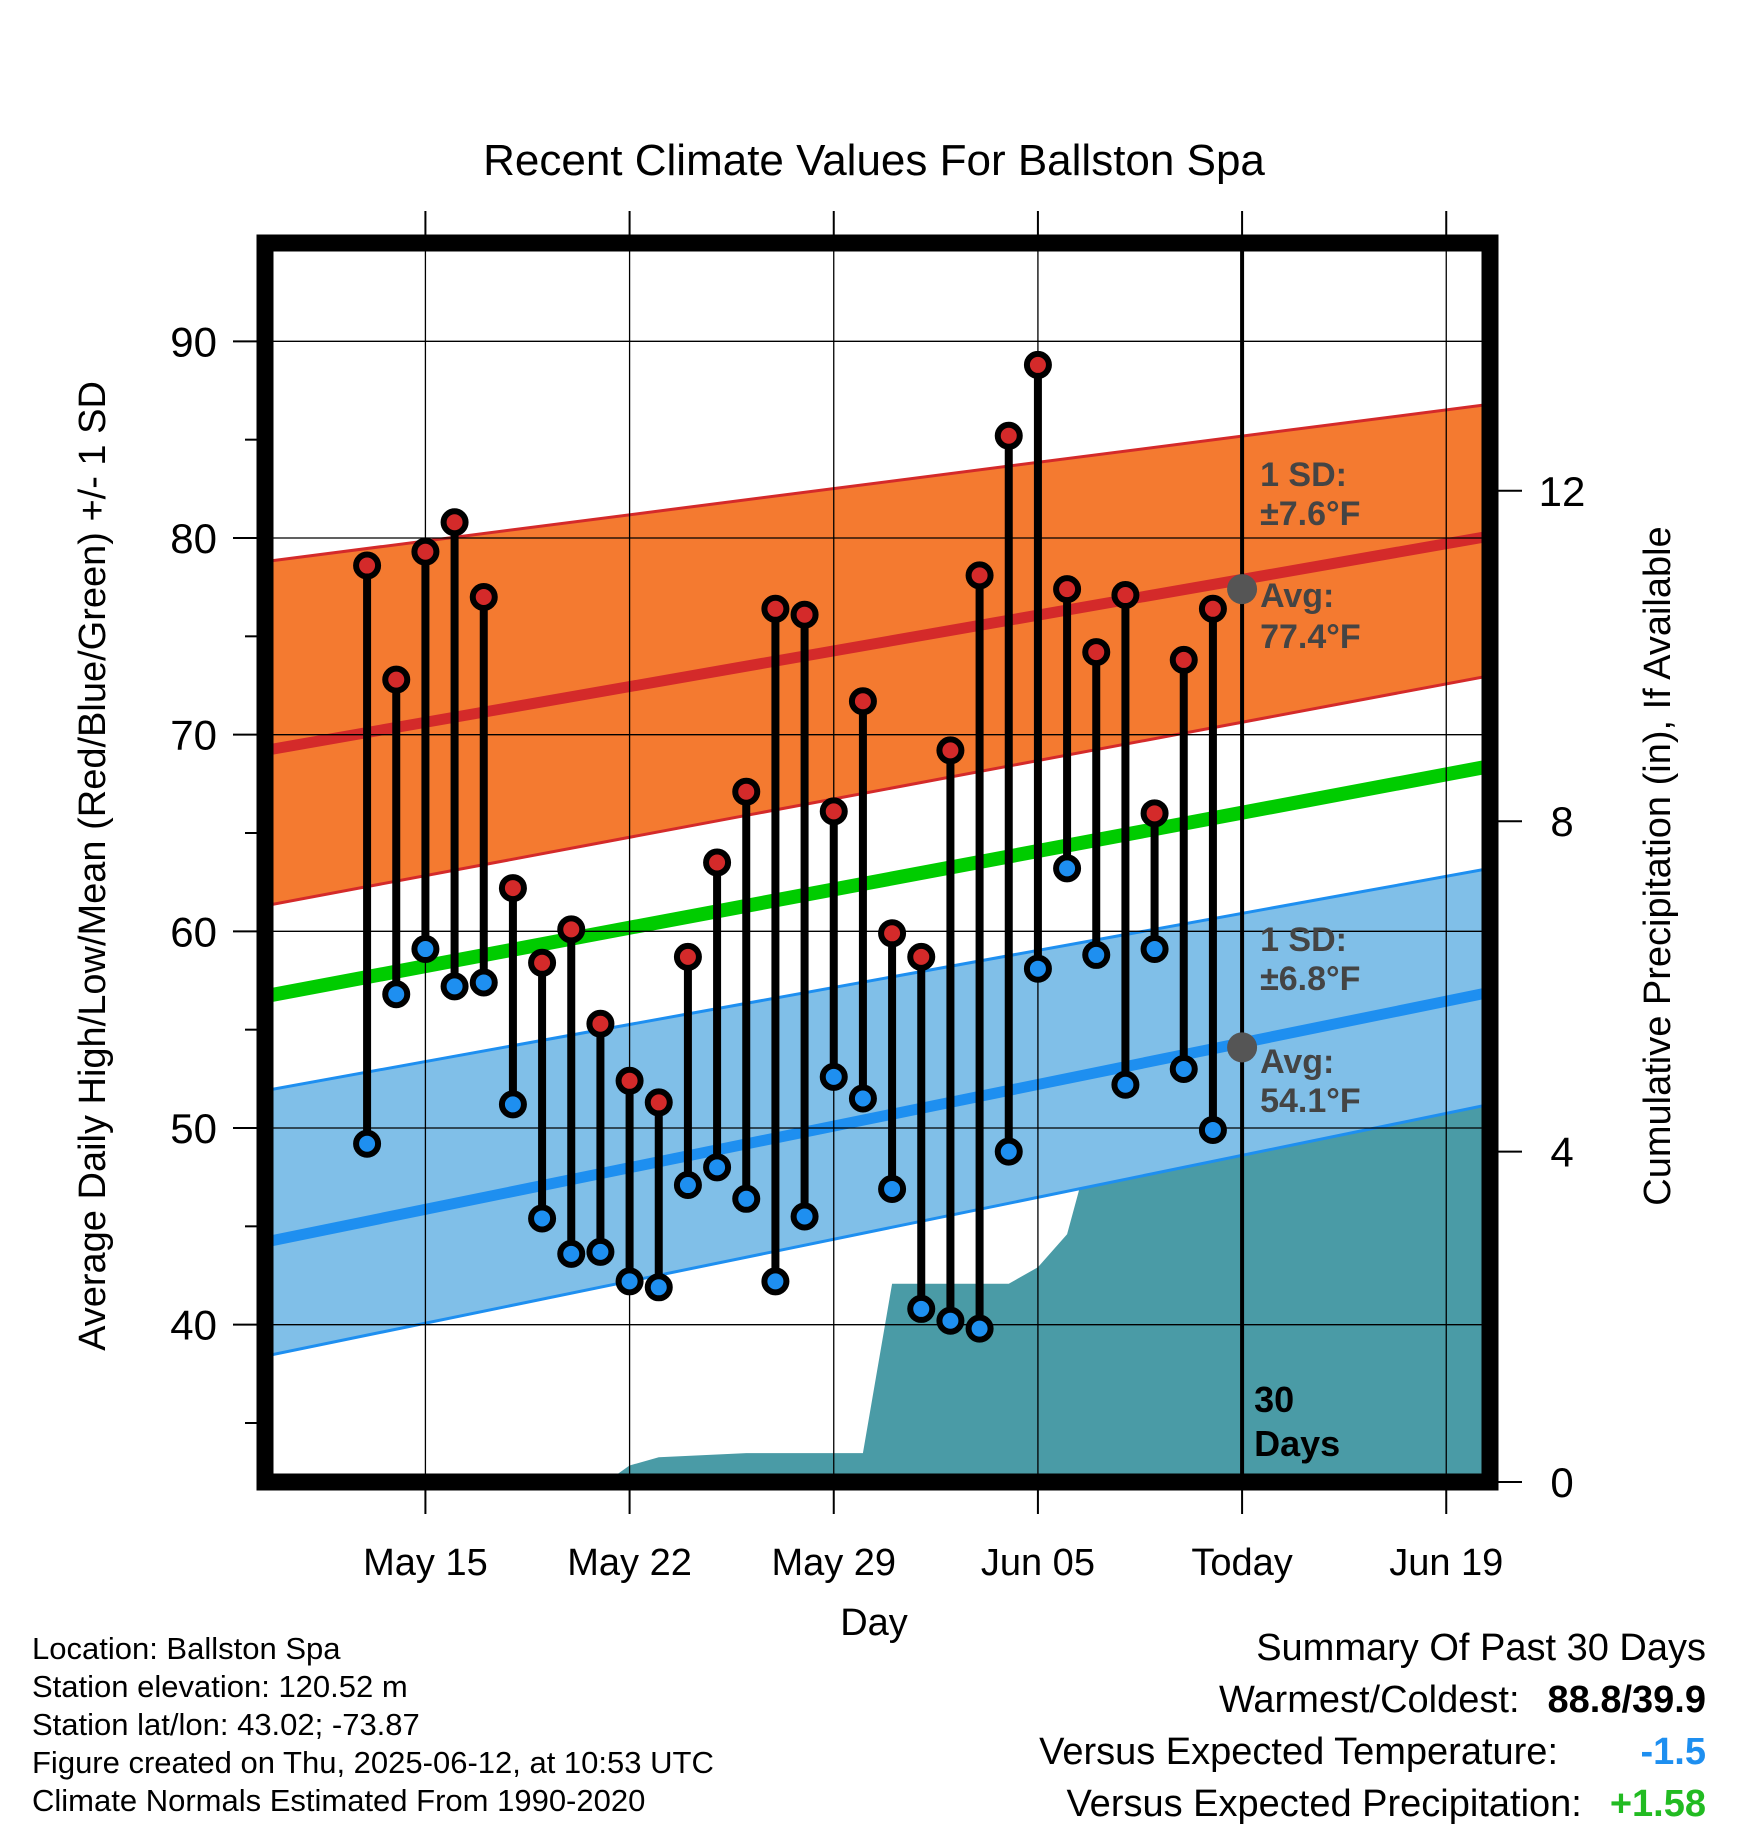 Image resolution: width=1748 pixels, height=1830 pixels. Describe the element at coordinates (877, 643) in the screenshot. I see `high-normal-line` at that location.